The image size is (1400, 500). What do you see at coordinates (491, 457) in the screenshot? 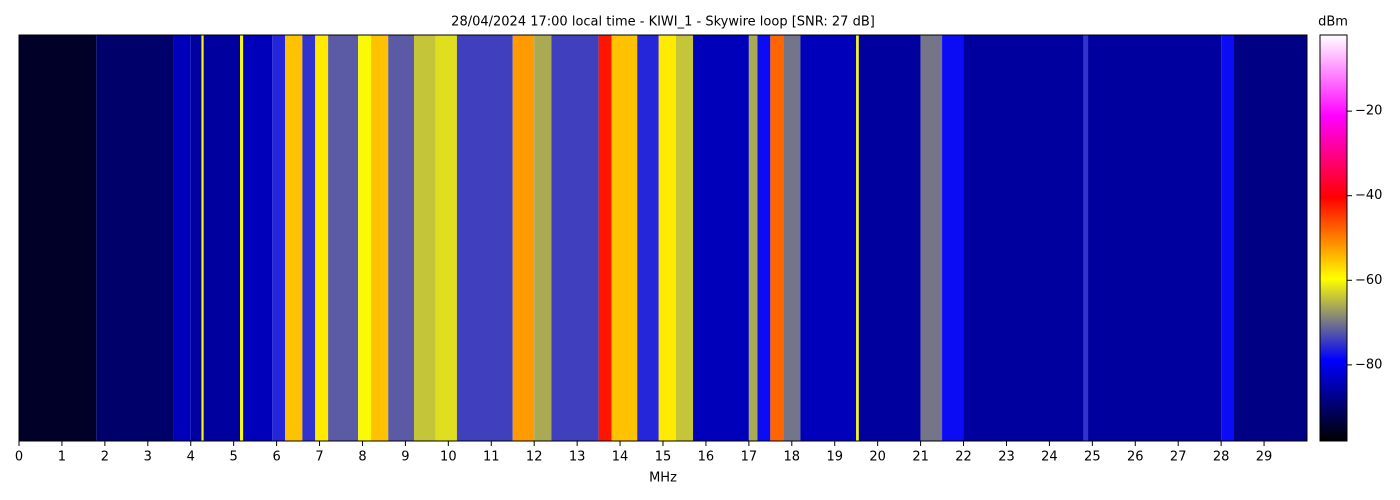
I see `x-tick-label: 11` at bounding box center [491, 457].